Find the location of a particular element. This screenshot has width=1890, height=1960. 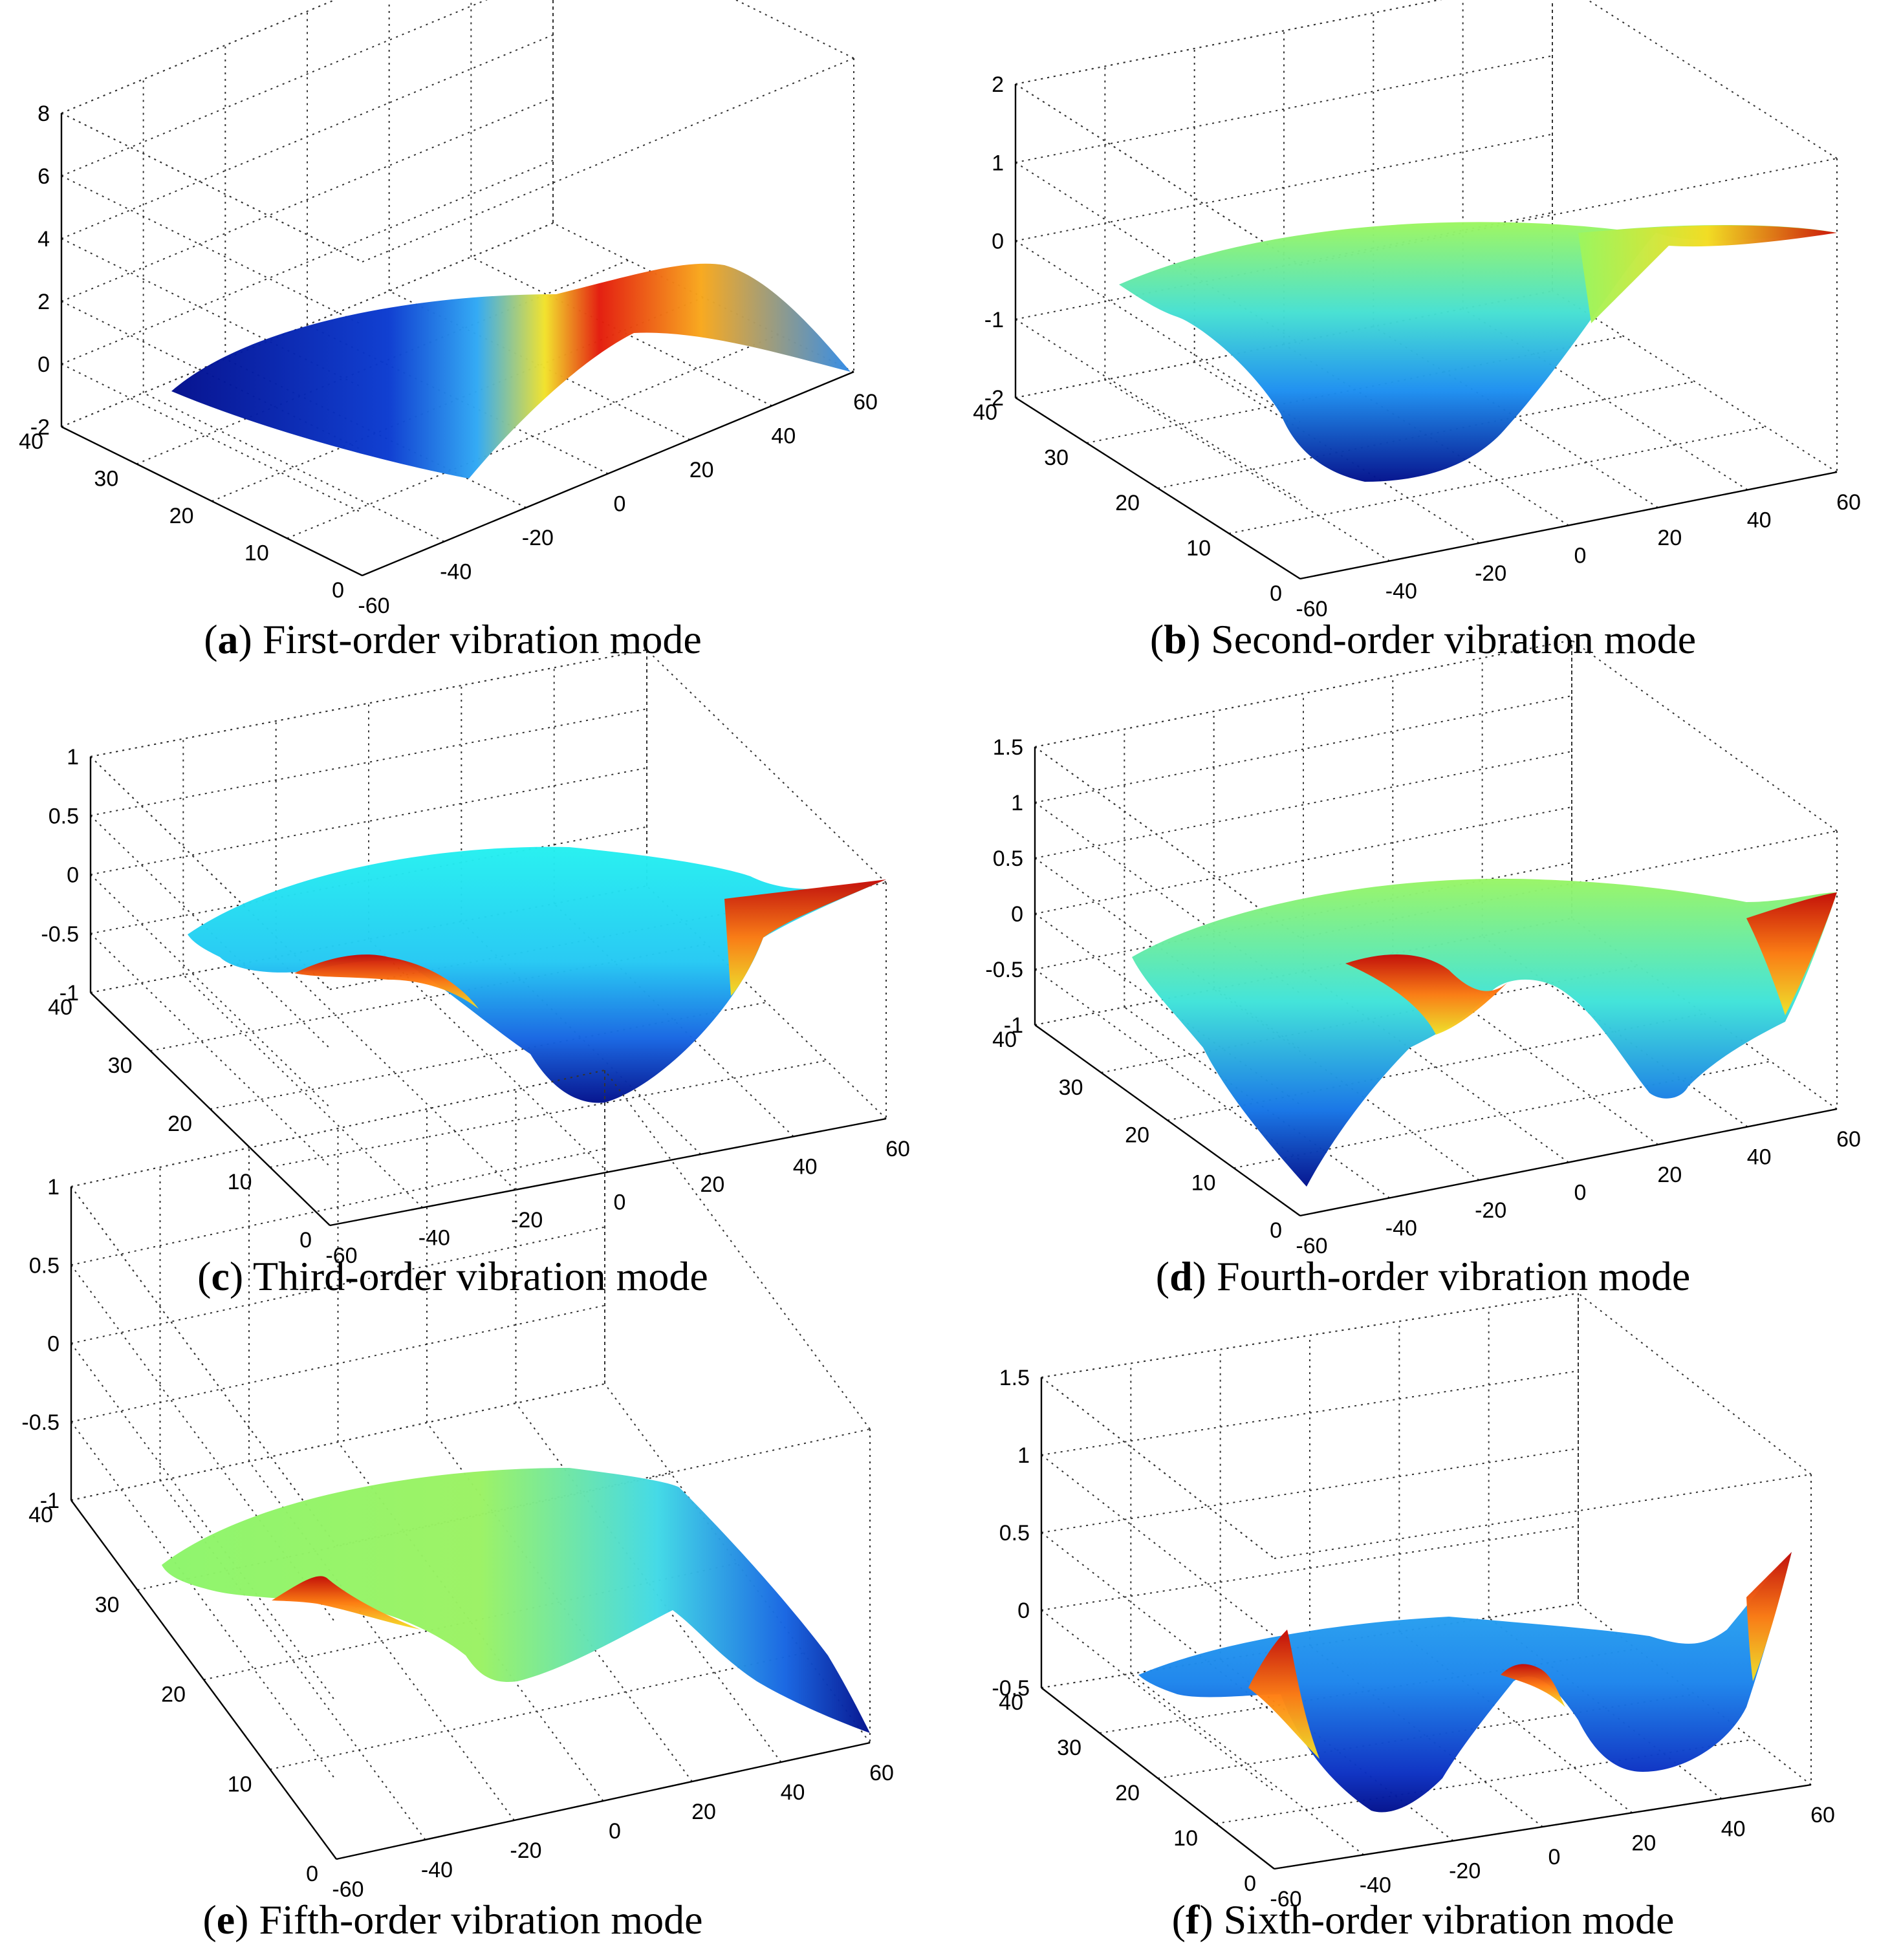

caption-text-d: Fourth-order vibration mode is located at coordinates (1453, 1276).